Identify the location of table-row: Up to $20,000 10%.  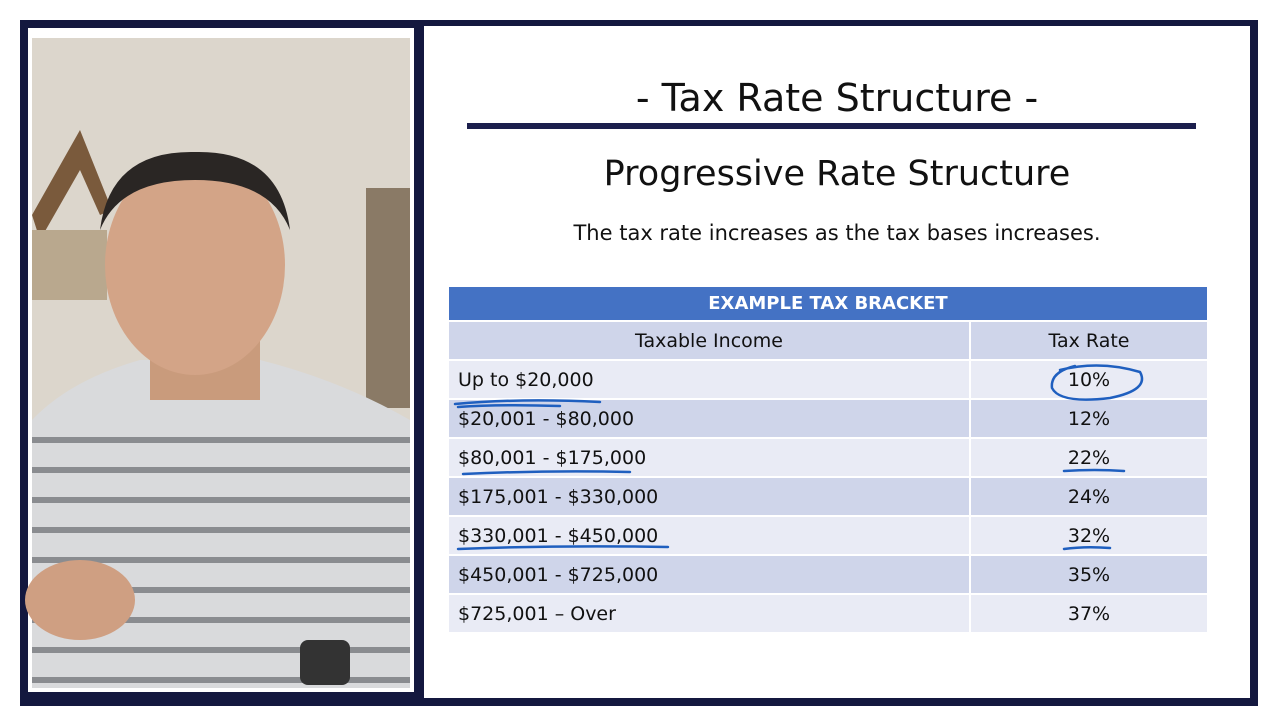
(828, 379).